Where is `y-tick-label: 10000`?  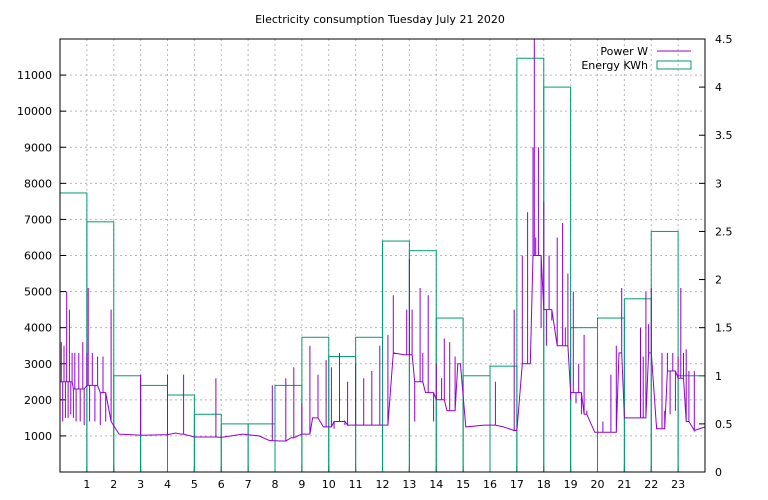 y-tick-label: 10000 is located at coordinates (34, 111).